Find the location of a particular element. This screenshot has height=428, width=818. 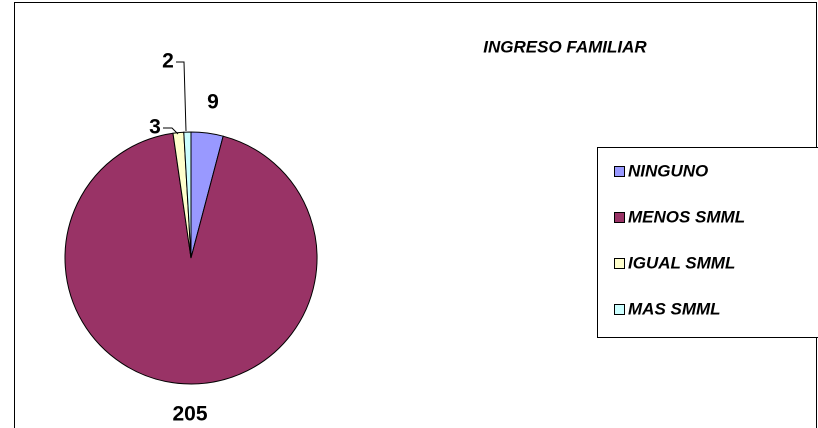

data-label: 2 is located at coordinates (168, 61).